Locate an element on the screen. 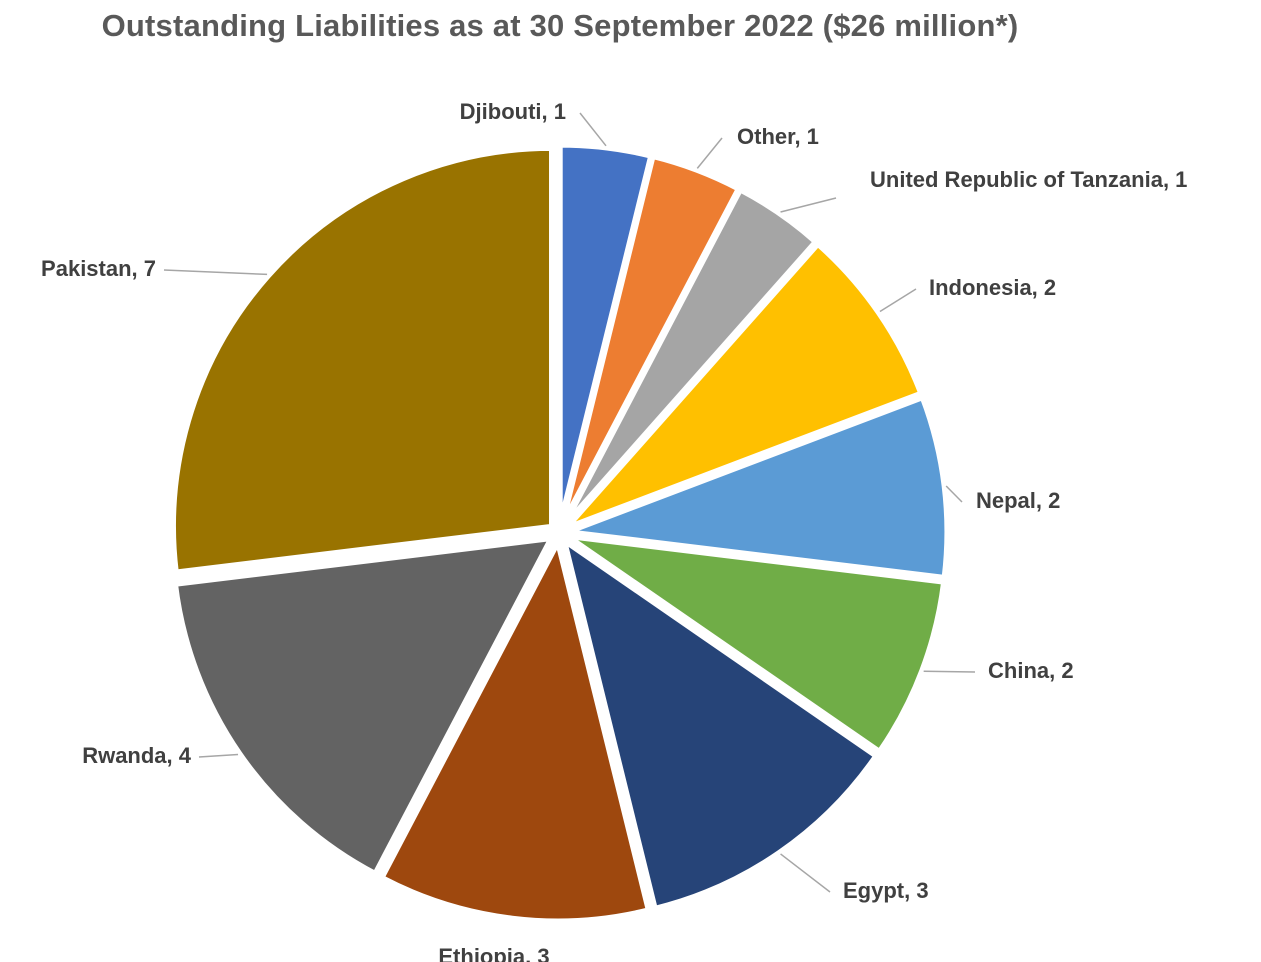  pie-slice-nepal is located at coordinates (759, 487).